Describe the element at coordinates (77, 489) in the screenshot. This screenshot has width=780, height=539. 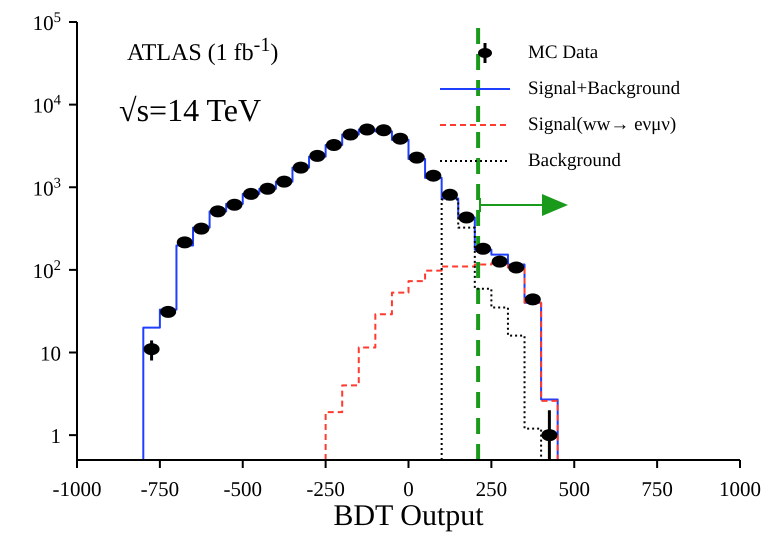
I see `x-tick-label: -1000` at that location.